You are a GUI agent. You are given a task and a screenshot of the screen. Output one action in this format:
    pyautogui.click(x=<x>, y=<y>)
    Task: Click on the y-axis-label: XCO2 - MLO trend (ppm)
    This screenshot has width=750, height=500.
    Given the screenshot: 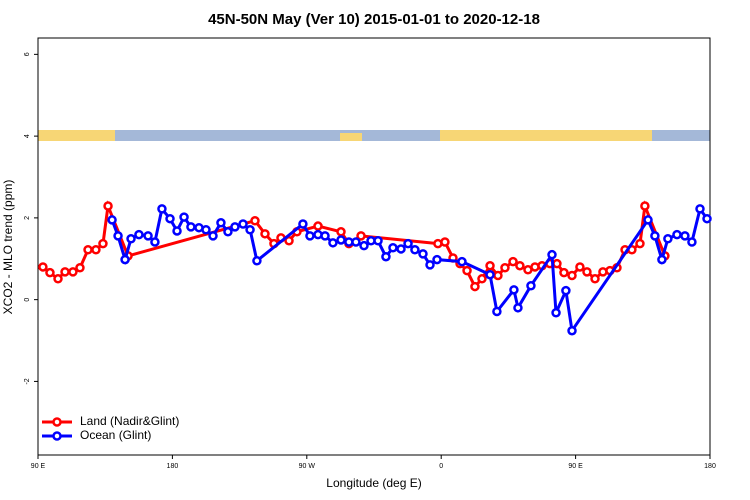 What is the action you would take?
    pyautogui.click(x=8, y=247)
    